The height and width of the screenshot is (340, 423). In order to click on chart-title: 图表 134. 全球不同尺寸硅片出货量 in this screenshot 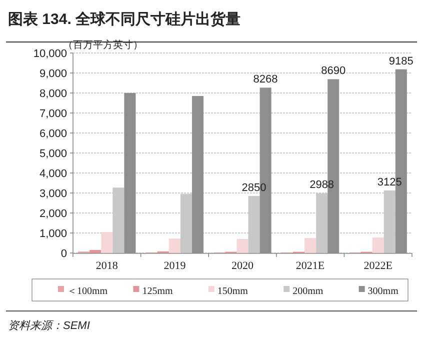, I will do `click(124, 19)`.